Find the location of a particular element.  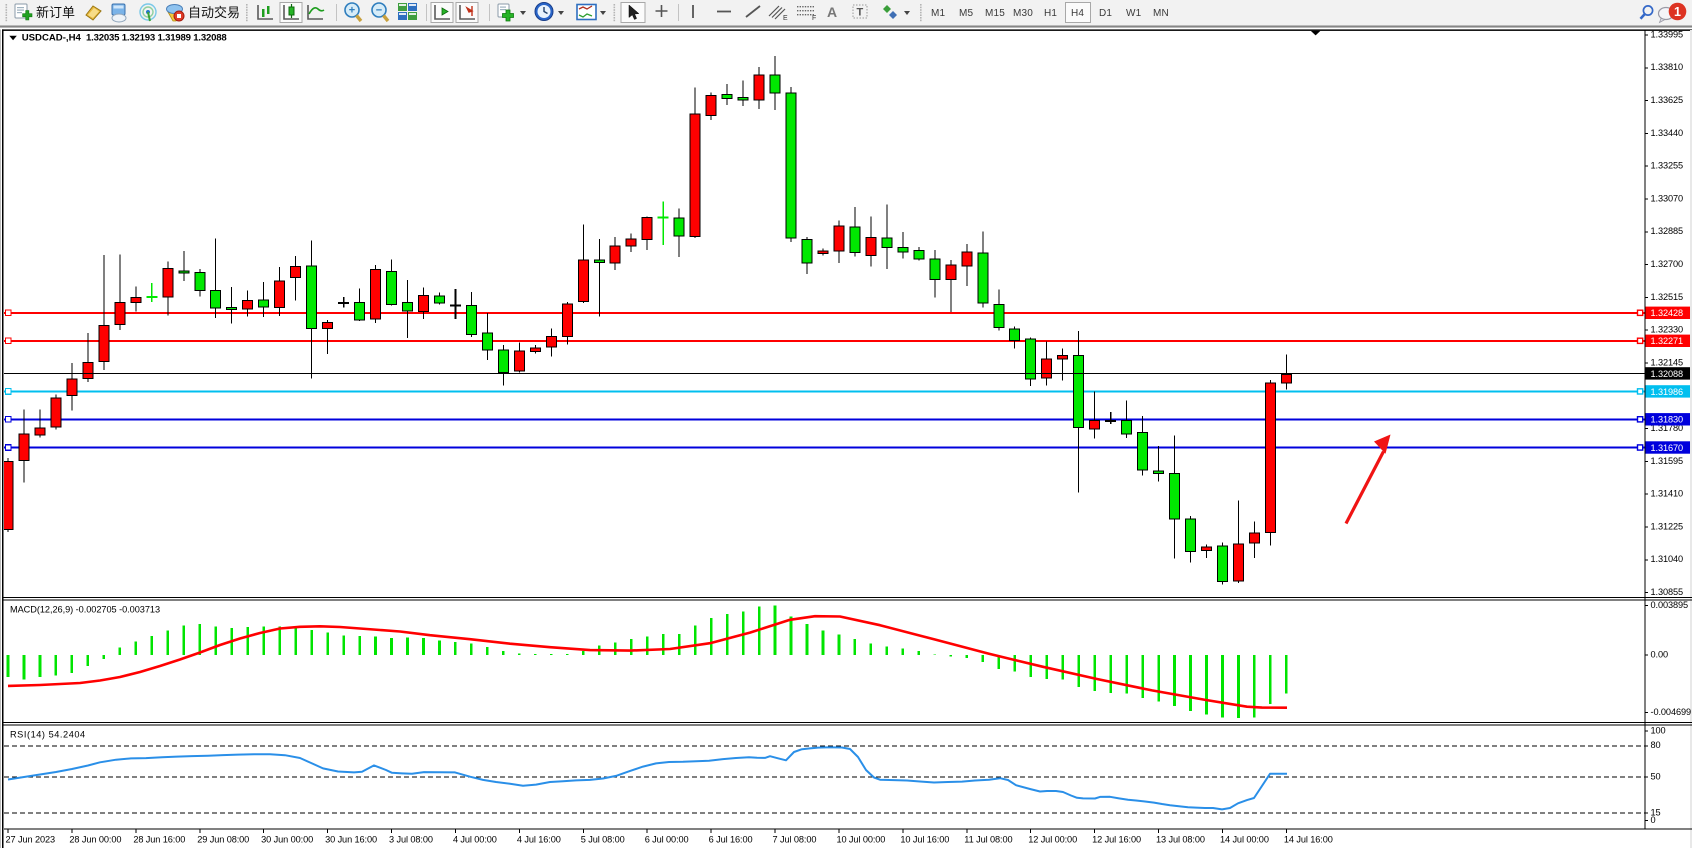

svg-text: 28 Jun 16:00 is located at coordinates (159, 840).